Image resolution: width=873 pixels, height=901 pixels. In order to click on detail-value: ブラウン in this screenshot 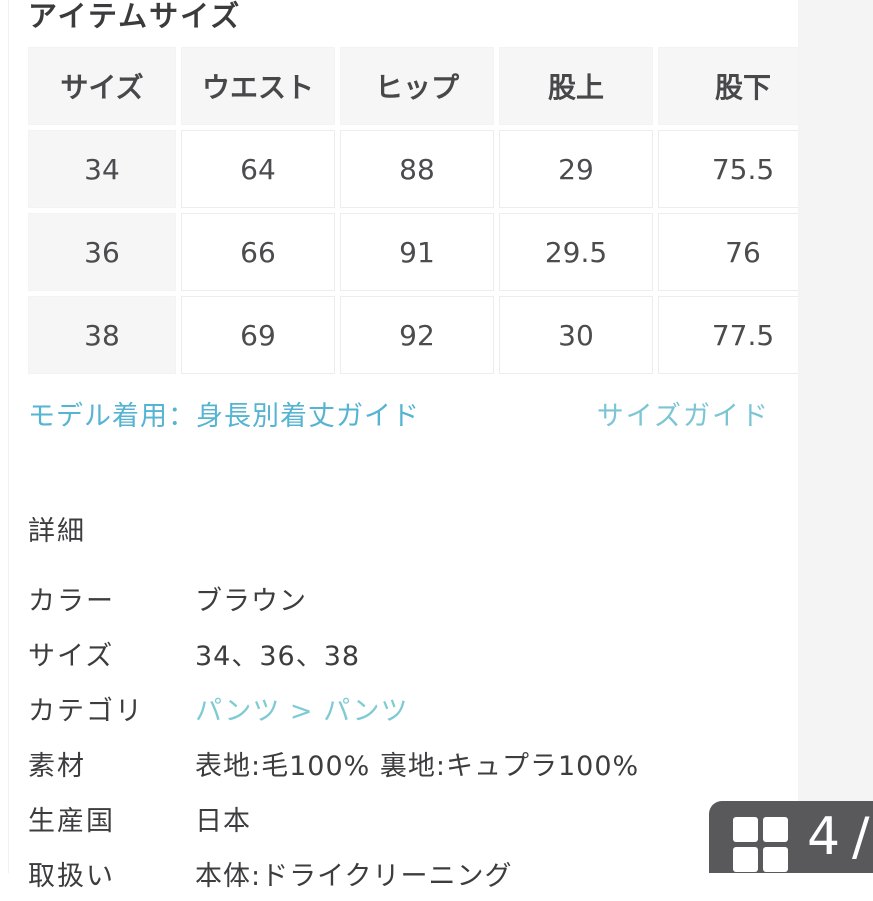, I will do `click(251, 601)`.